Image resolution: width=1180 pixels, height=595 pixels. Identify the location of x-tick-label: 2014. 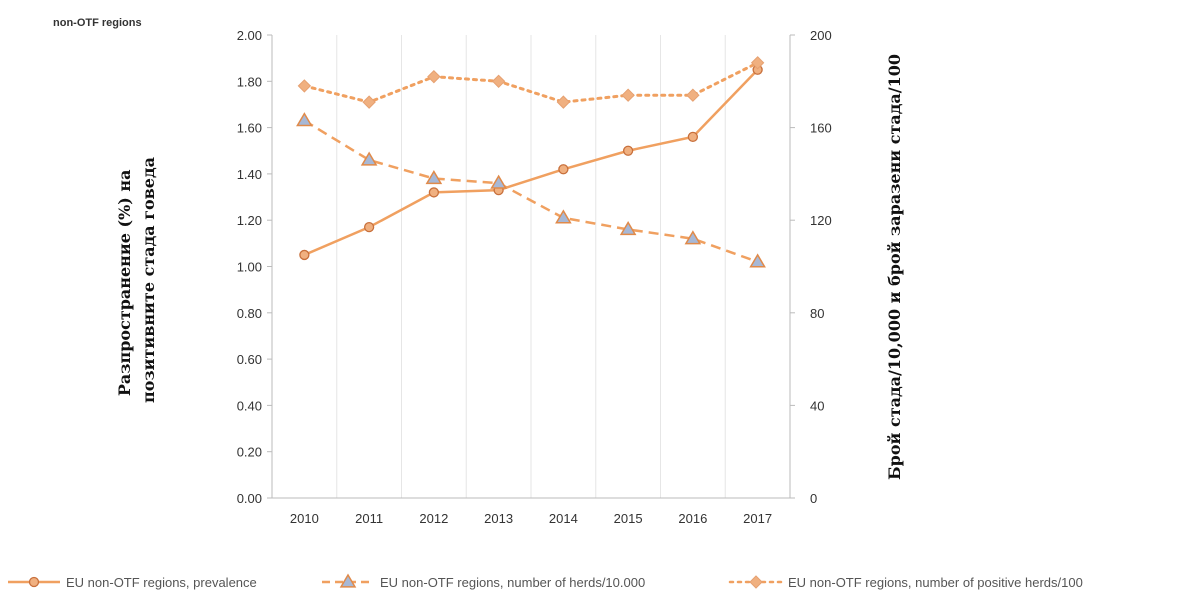
(563, 518).